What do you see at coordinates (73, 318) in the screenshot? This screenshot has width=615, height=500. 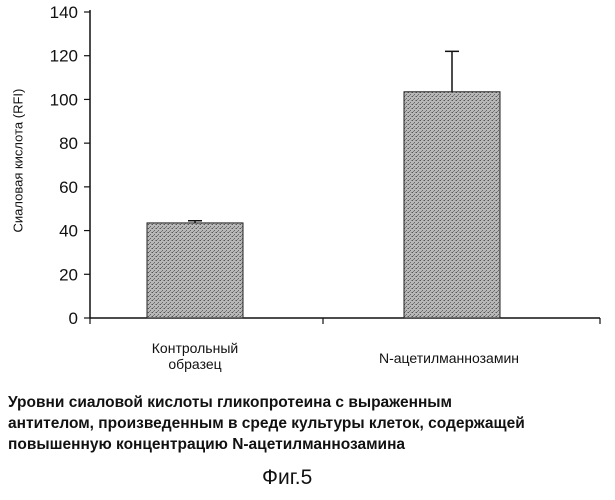 I see `y-tick-label-0: 0` at bounding box center [73, 318].